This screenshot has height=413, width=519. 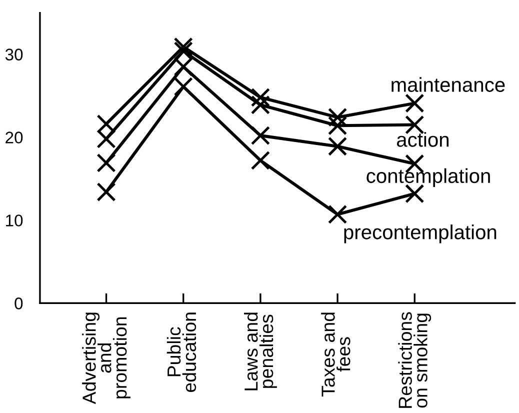 I want to click on x-tick-label: Taxes and fees, so click(x=335, y=354).